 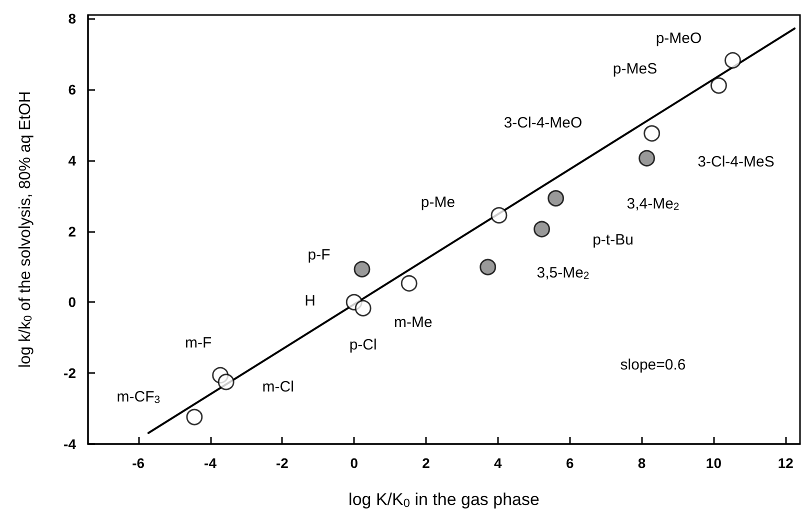 What do you see at coordinates (653, 204) in the screenshot?
I see `annotation: 3,4-Me2` at bounding box center [653, 204].